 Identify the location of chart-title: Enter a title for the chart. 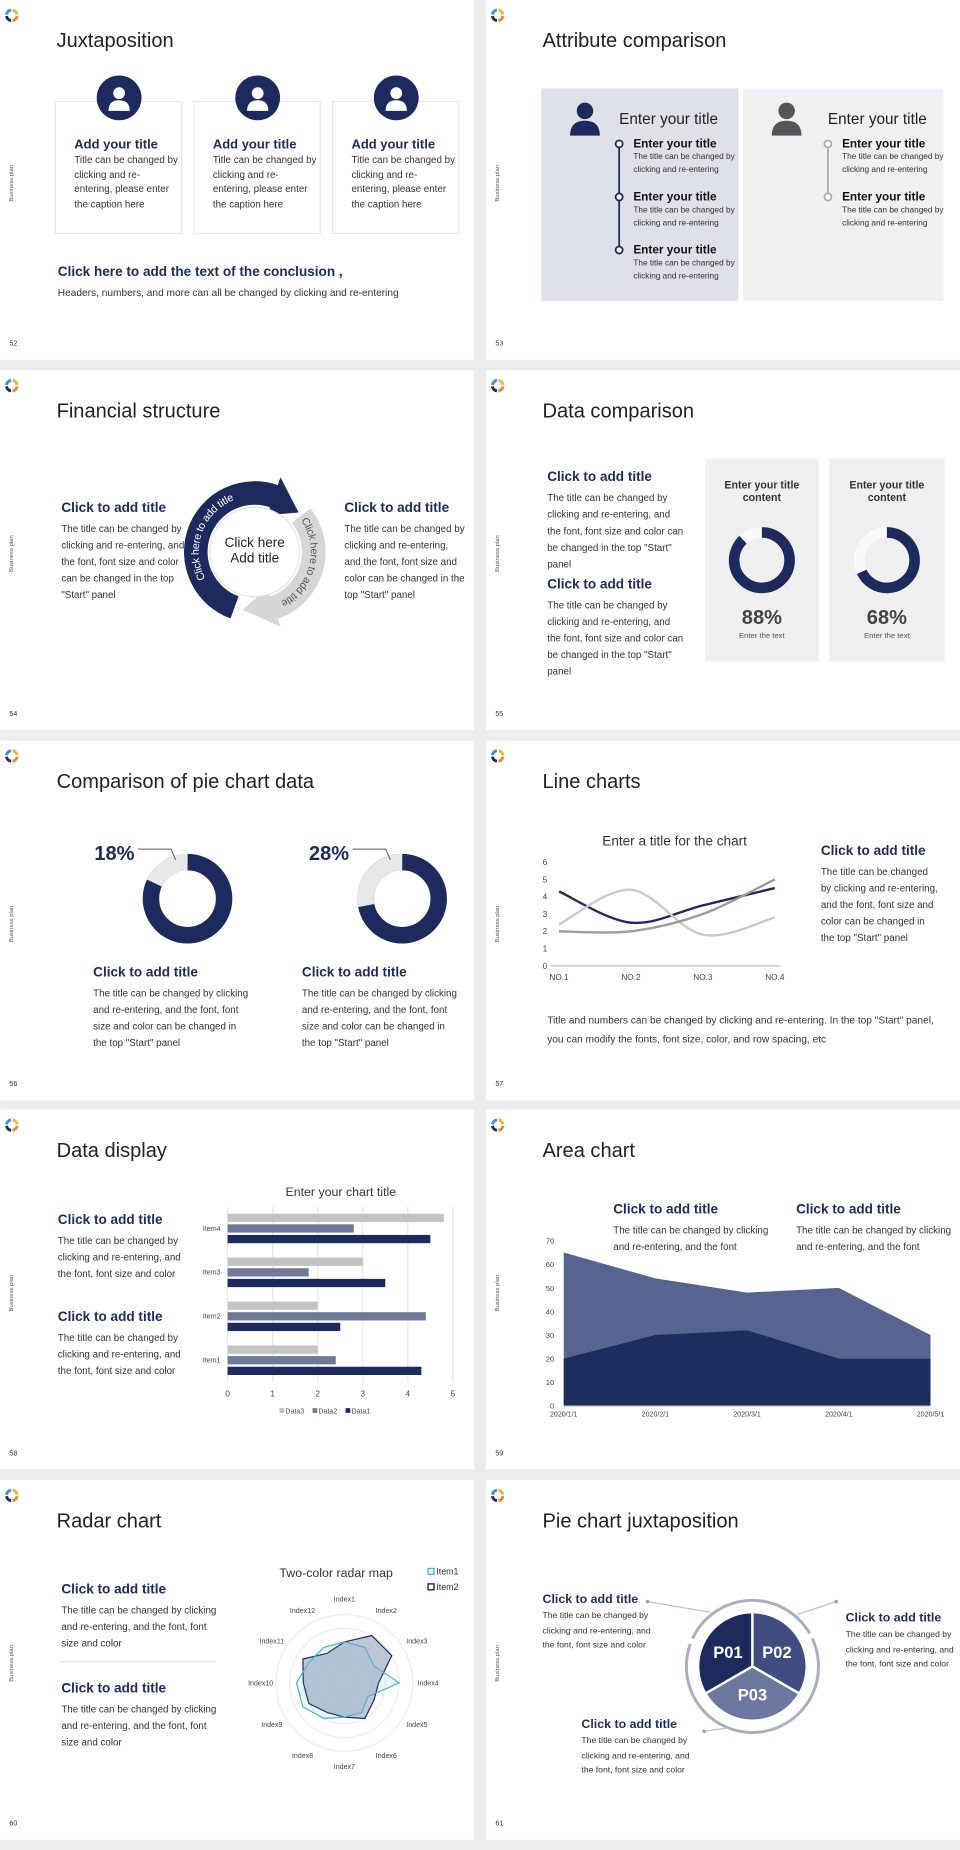
(674, 841).